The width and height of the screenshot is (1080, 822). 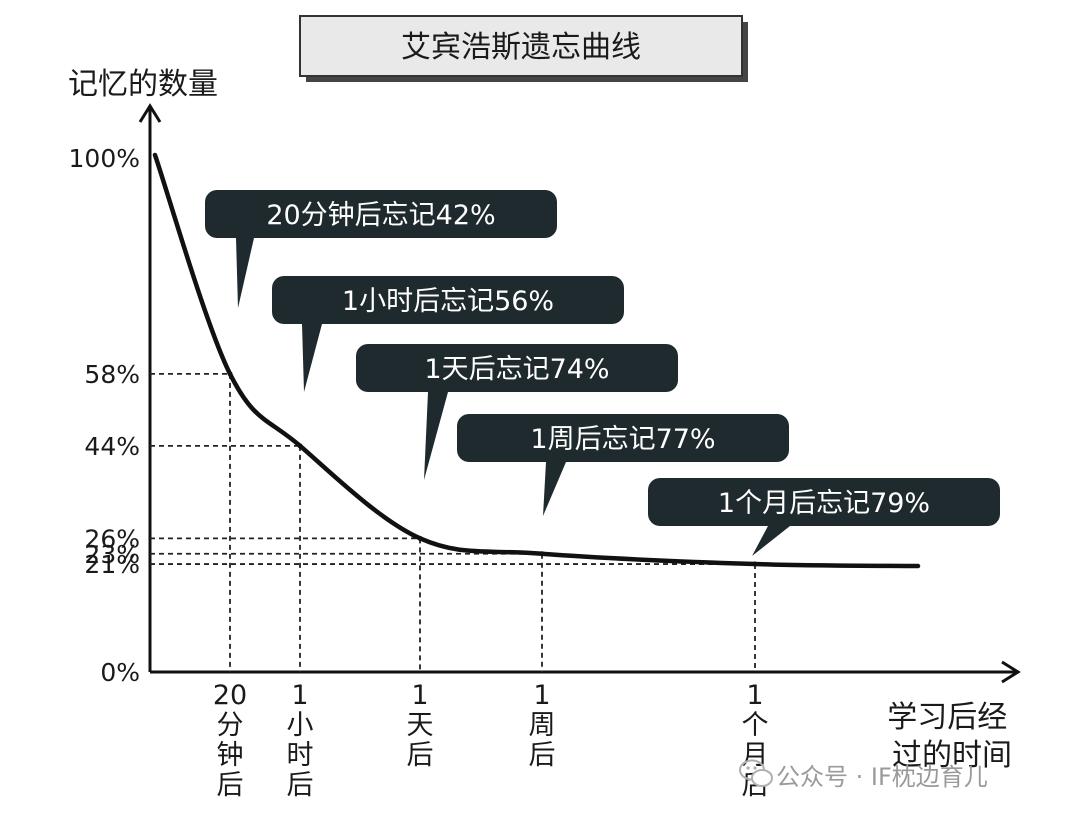 I want to click on x-tick-label: 1 个月后, so click(x=755, y=740).